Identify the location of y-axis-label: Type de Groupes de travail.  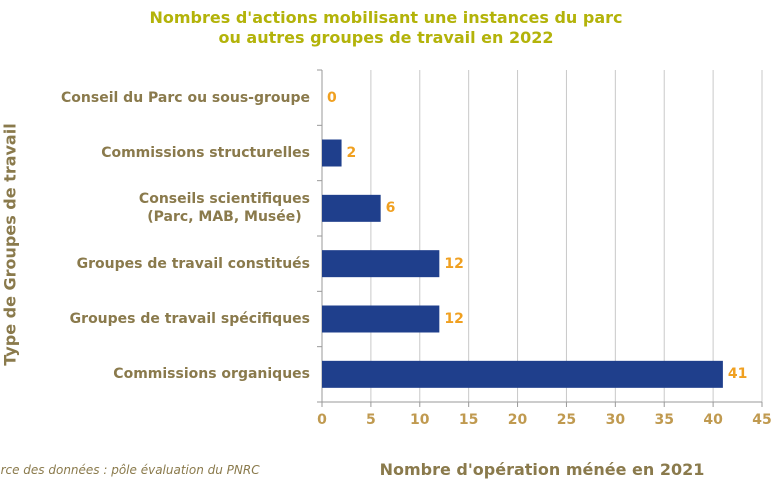
(10, 244).